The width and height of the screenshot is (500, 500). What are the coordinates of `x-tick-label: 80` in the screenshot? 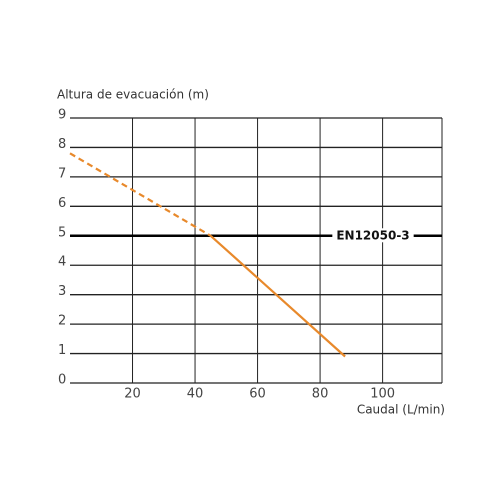 It's located at (320, 394).